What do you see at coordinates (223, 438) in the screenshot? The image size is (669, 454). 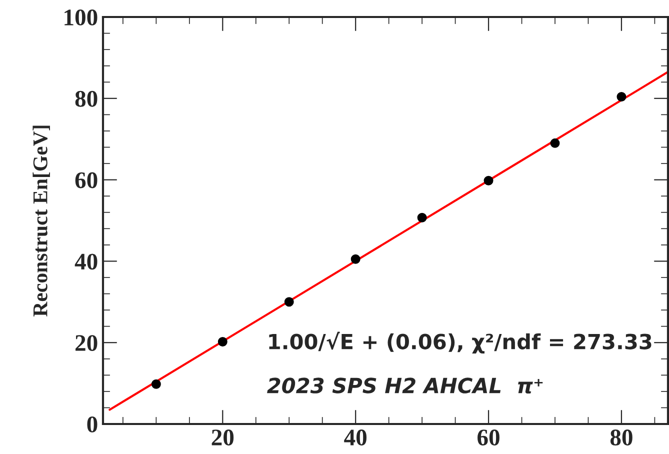 I see `x-tick-label: 20` at bounding box center [223, 438].